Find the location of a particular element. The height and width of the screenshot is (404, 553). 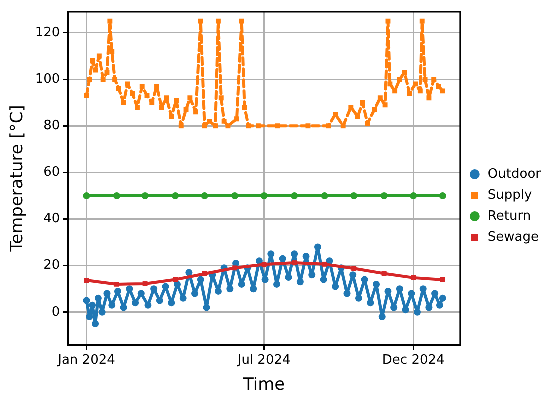

y-tick-label: 0 is located at coordinates (56, 312).